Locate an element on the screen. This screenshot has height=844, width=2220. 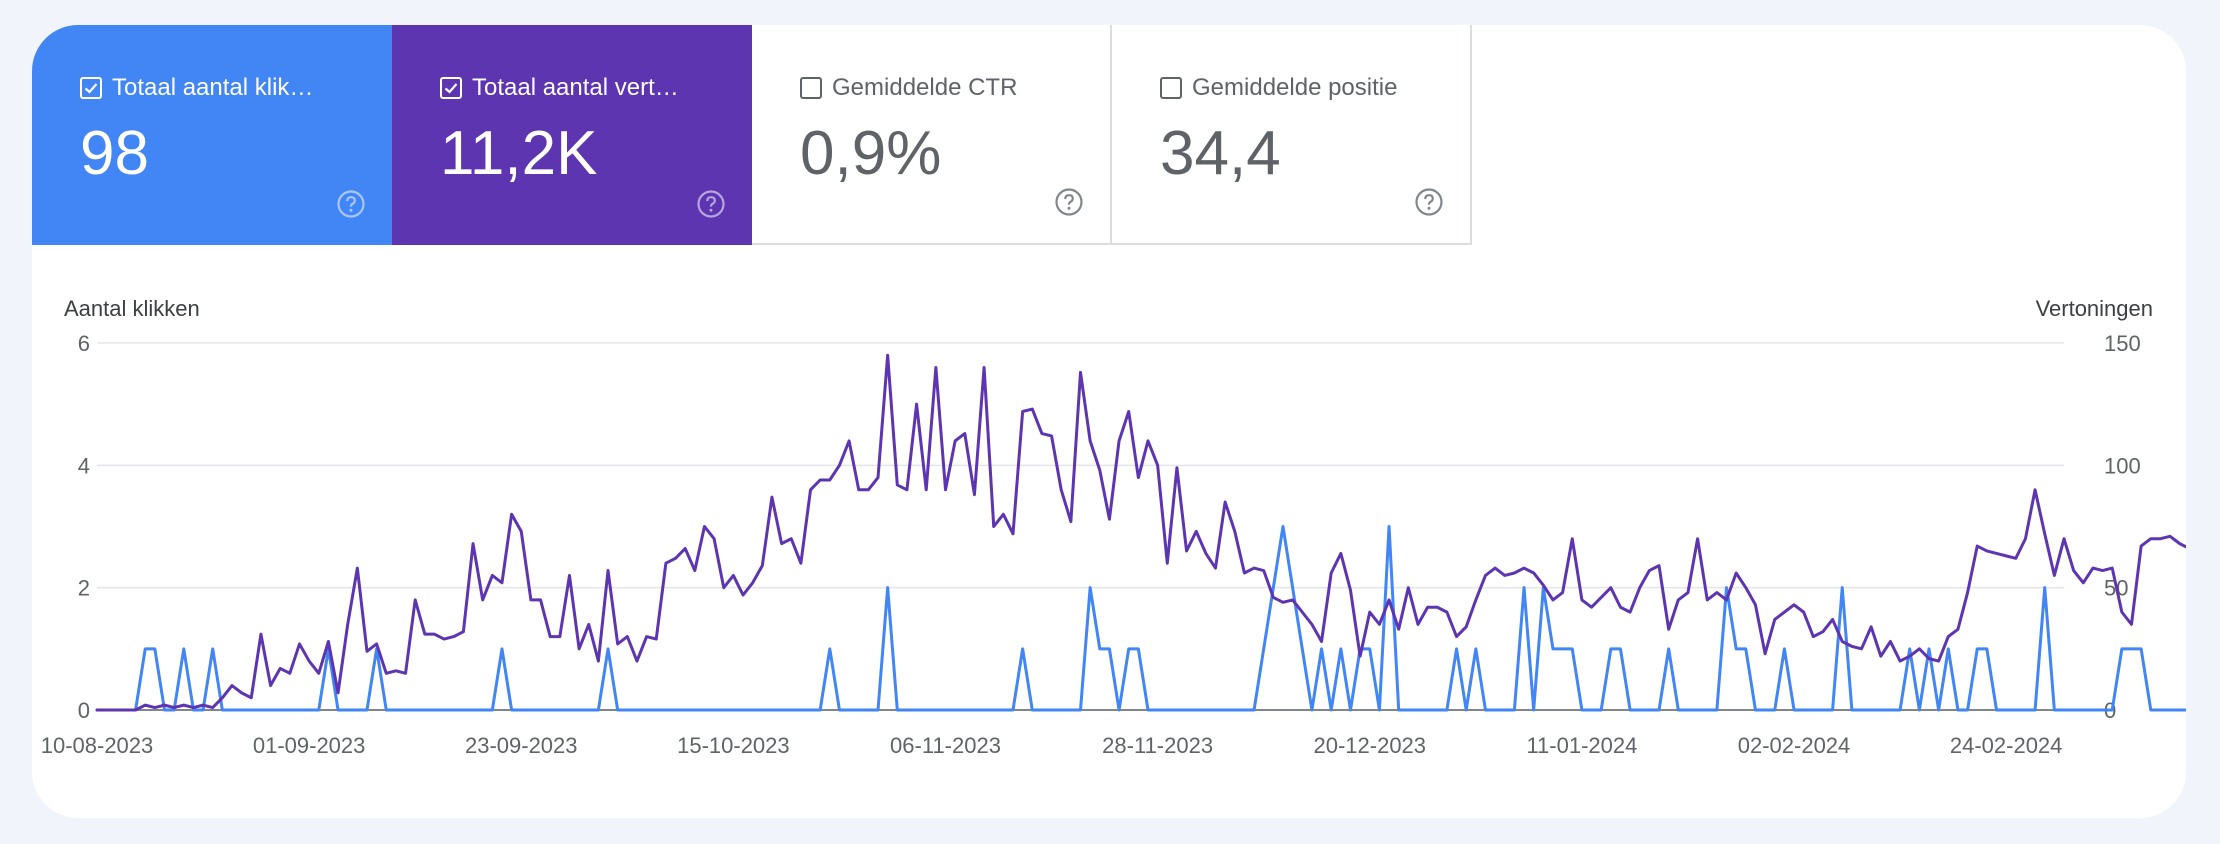
y-left-axis-title: Aantal klikken is located at coordinates (132, 308).